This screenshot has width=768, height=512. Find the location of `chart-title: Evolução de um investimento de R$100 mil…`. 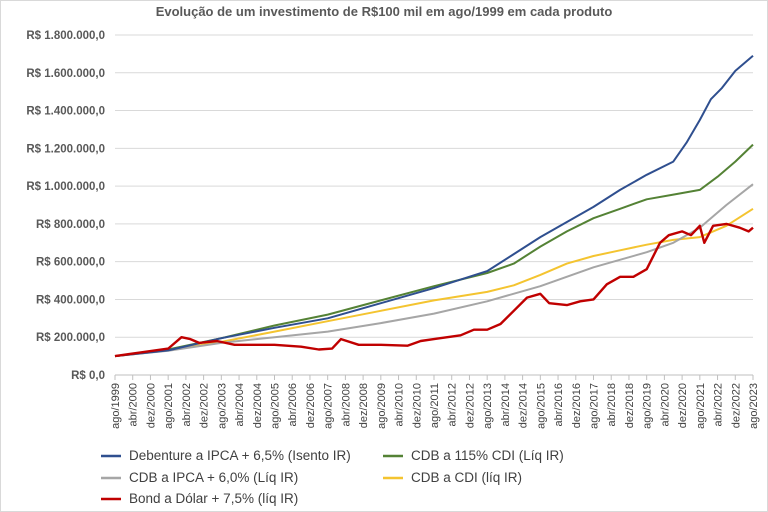

chart-title: Evolução de um investimento de R$100 mil… is located at coordinates (384, 11).